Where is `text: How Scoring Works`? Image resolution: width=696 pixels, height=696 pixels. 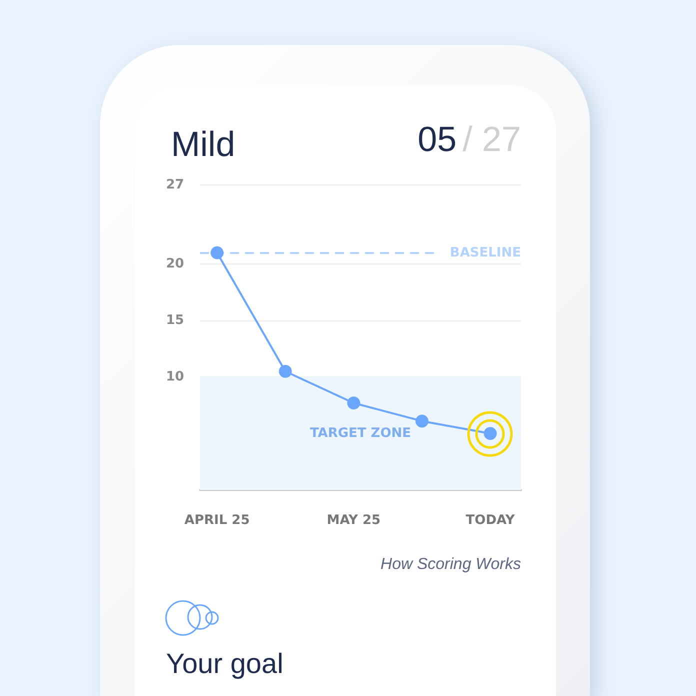 text: How Scoring Works is located at coordinates (450, 565).